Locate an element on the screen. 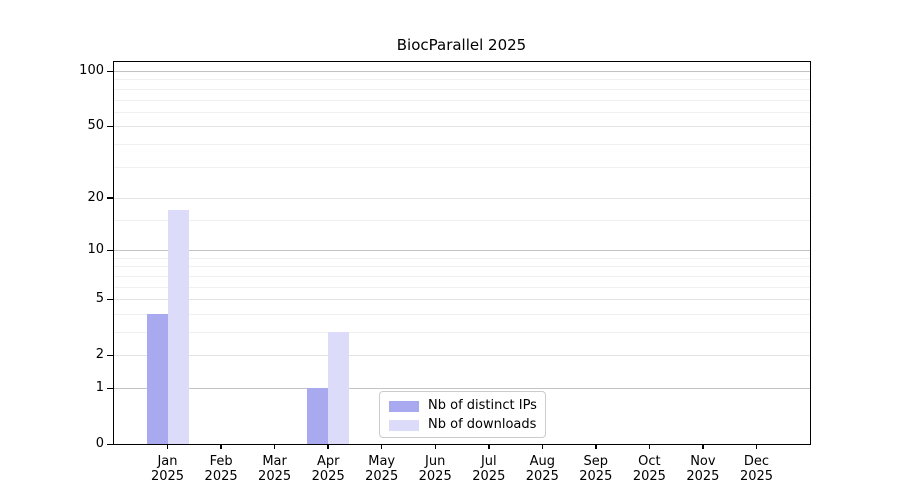 The image size is (900, 500). chart-title: BiocParallel 2025 is located at coordinates (461, 45).